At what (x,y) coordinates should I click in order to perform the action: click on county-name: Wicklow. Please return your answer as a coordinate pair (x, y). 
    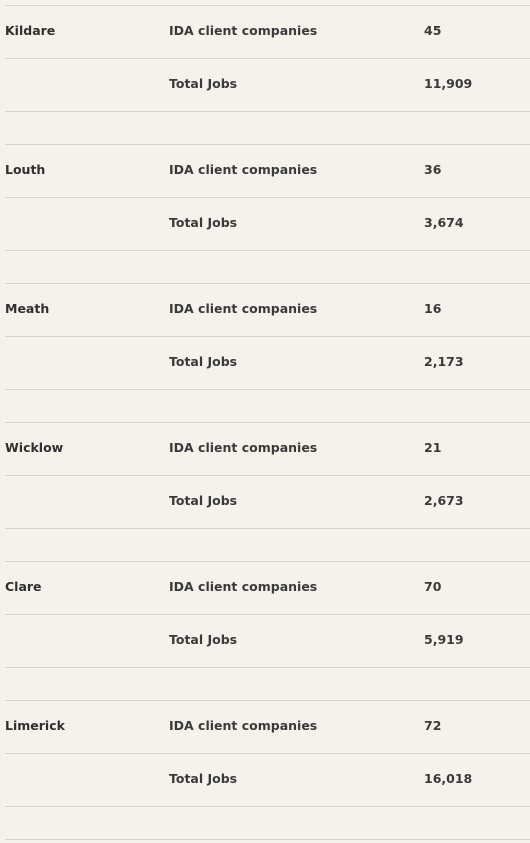
    Looking at the image, I should click on (34, 447).